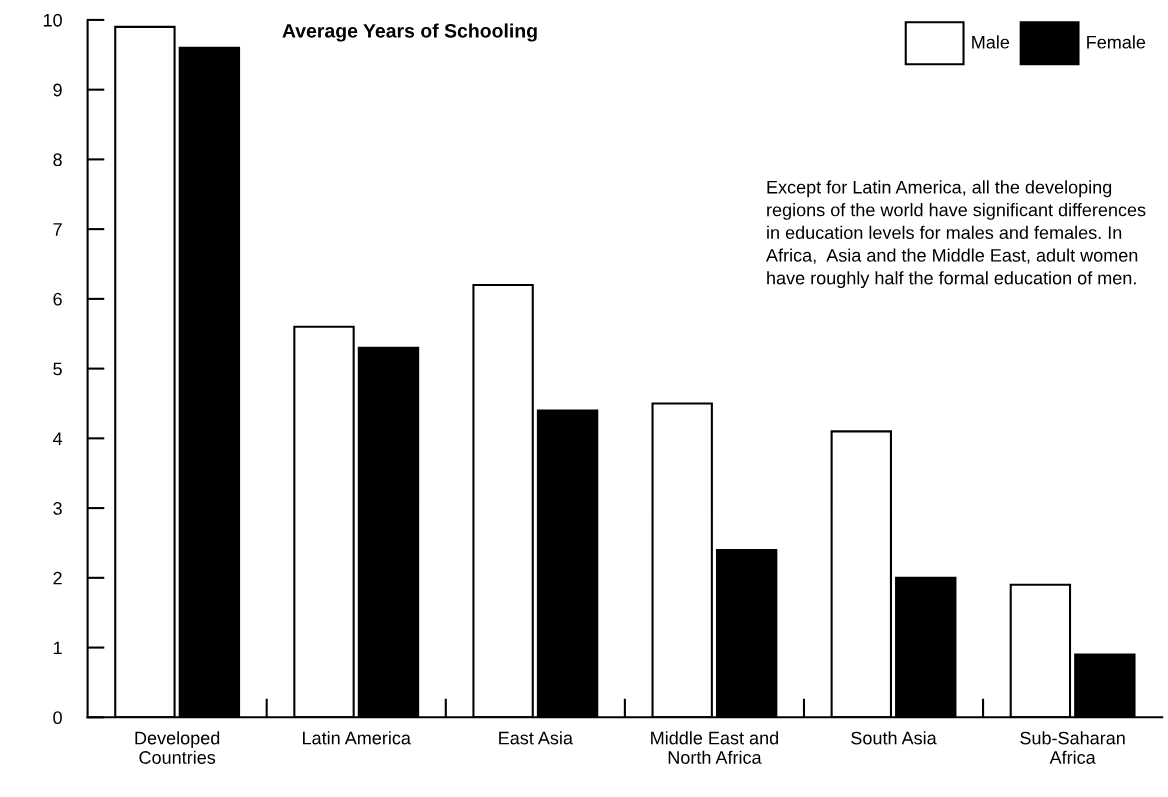  I want to click on x-tick-label: Middle East and North Africa, so click(714, 747).